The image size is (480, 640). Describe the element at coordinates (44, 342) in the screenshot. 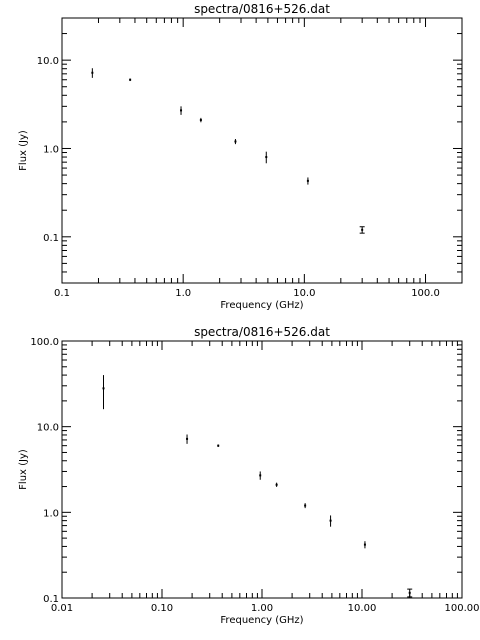

I see `y-tick-label: 100.0` at that location.